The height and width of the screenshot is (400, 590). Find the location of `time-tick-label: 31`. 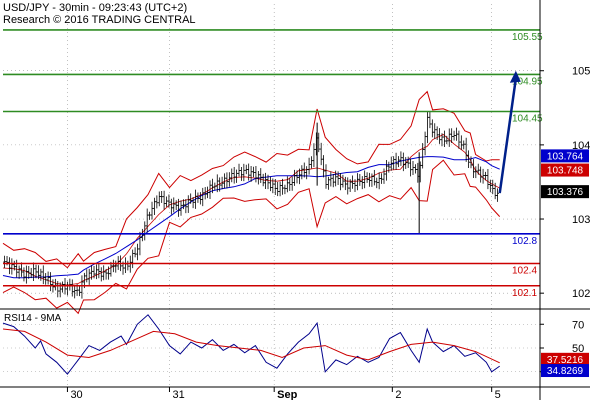

time-tick-label: 31 is located at coordinates (178, 394).